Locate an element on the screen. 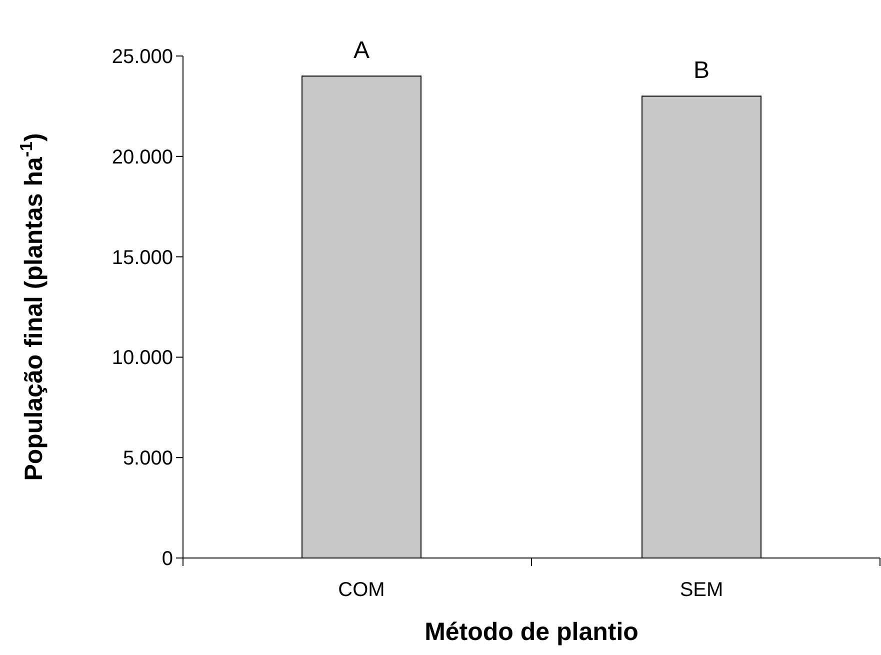  y-tick-label: 5.000 is located at coordinates (147, 459).